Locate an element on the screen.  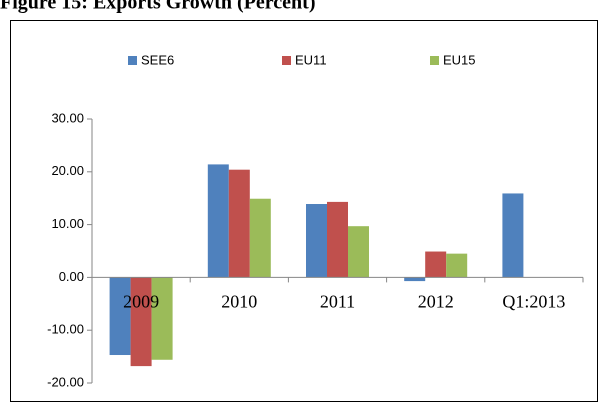
x-tick-label: 2012 is located at coordinates (436, 302).